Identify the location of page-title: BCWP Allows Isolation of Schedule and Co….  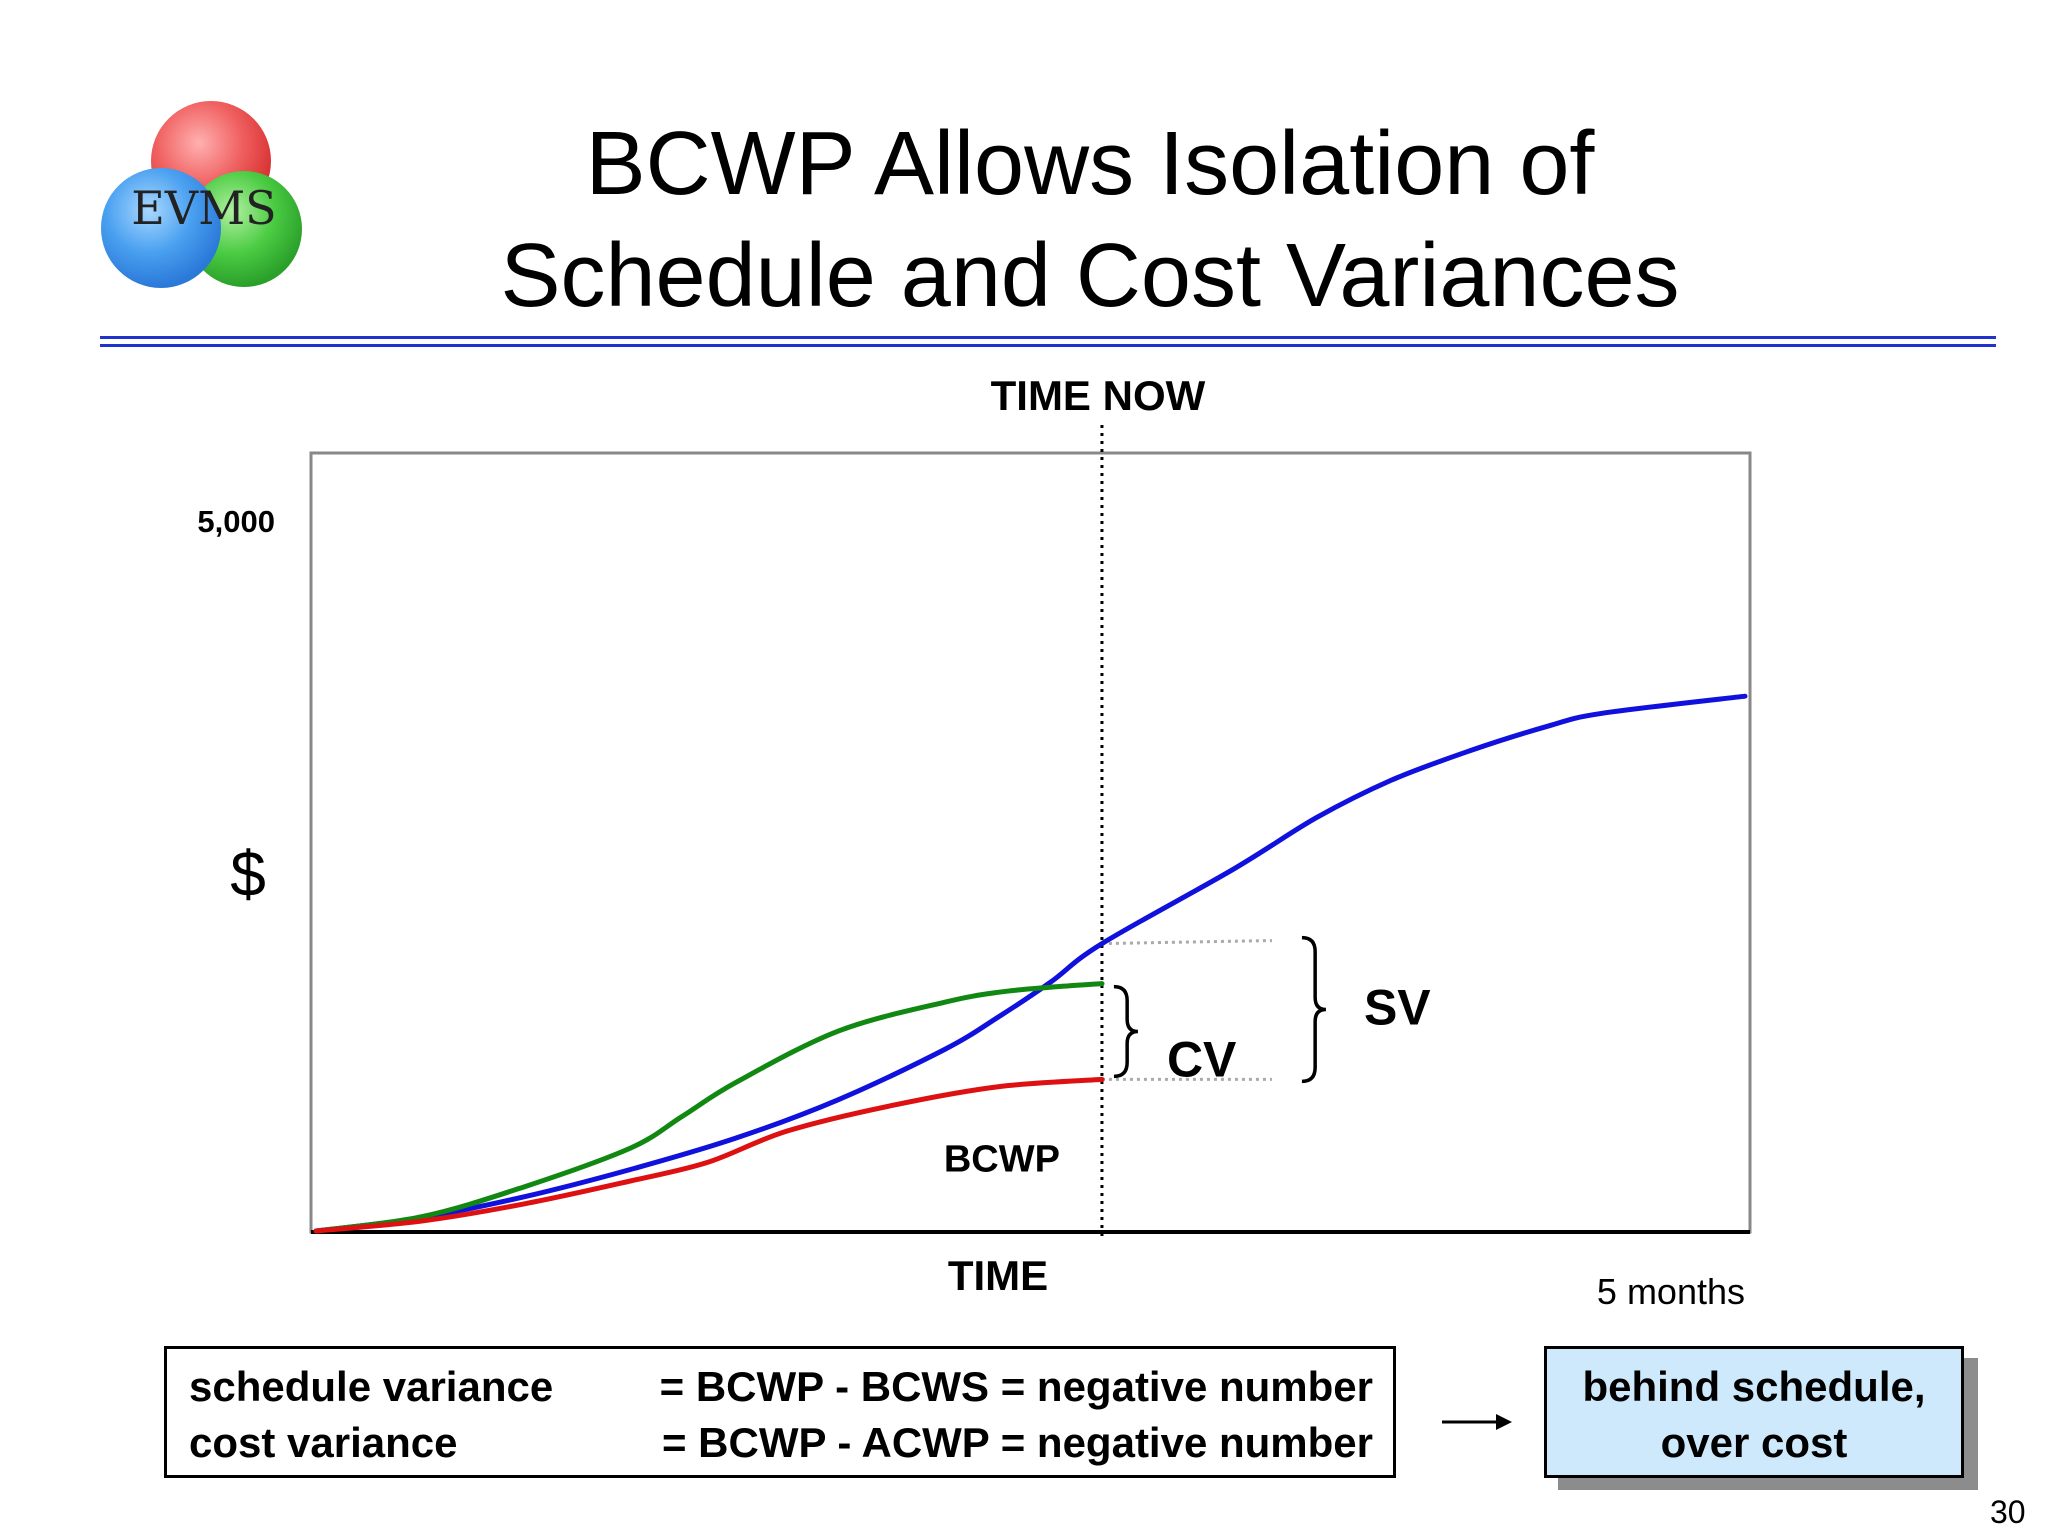
(1090, 220).